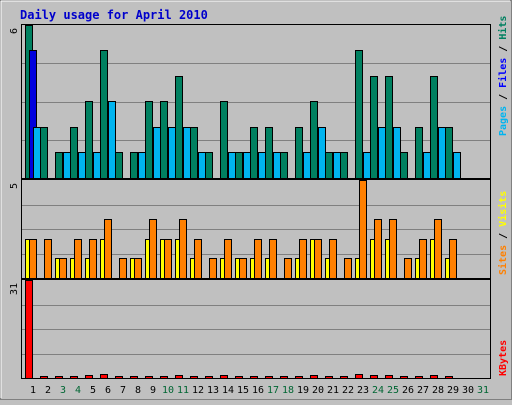 This screenshot has height=405, width=512. Describe the element at coordinates (183, 390) in the screenshot. I see `day-label-11: 11` at that location.